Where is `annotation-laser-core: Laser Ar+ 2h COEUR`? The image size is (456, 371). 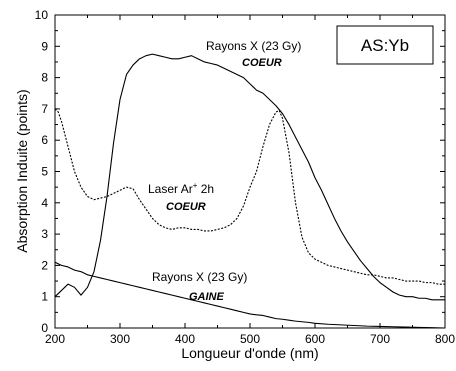
annotation-laser-core: Laser Ar+ 2h COEUR is located at coordinates (181, 197).